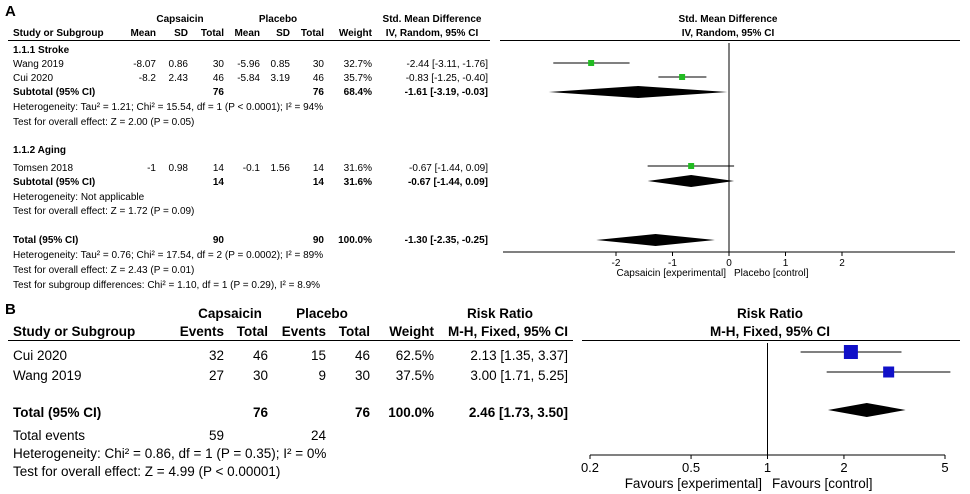  What do you see at coordinates (518, 412) in the screenshot?
I see `total-ci: 2.46 [1.73, 3.50]` at bounding box center [518, 412].